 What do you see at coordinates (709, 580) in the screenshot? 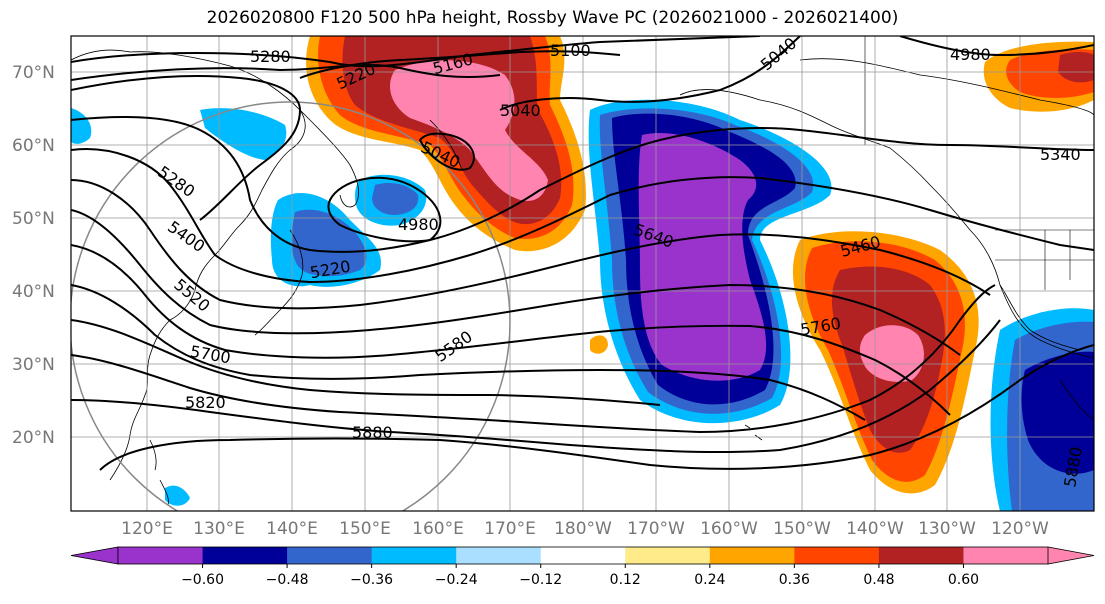
I see `colorbar-tick-label: 0.24` at bounding box center [709, 580].